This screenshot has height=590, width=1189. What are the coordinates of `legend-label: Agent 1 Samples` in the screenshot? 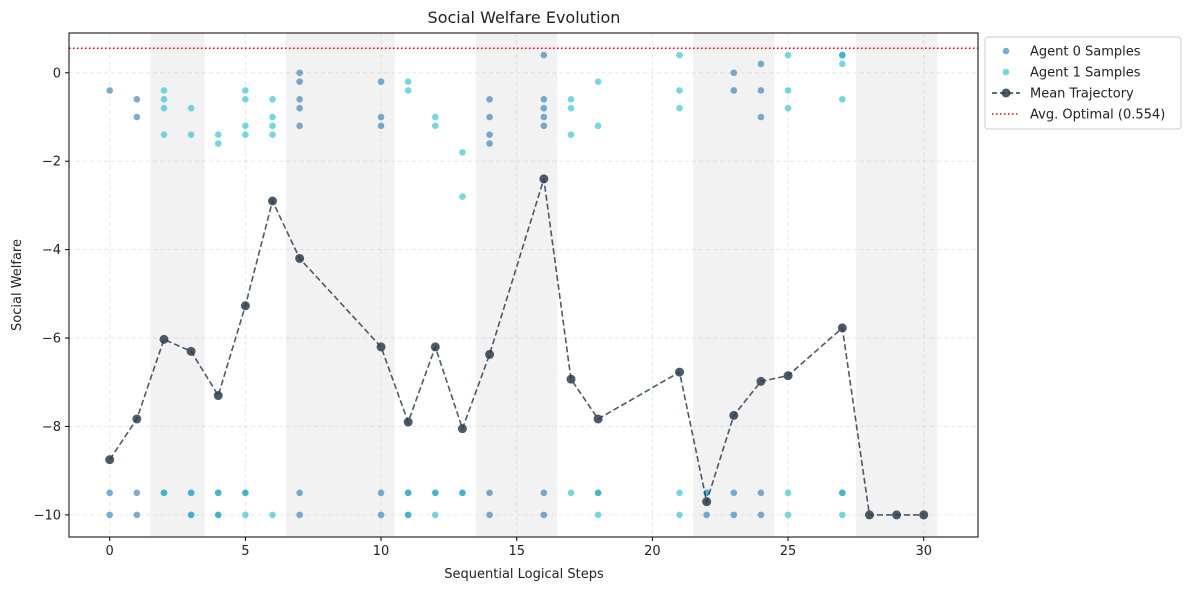 It's located at (1085, 73).